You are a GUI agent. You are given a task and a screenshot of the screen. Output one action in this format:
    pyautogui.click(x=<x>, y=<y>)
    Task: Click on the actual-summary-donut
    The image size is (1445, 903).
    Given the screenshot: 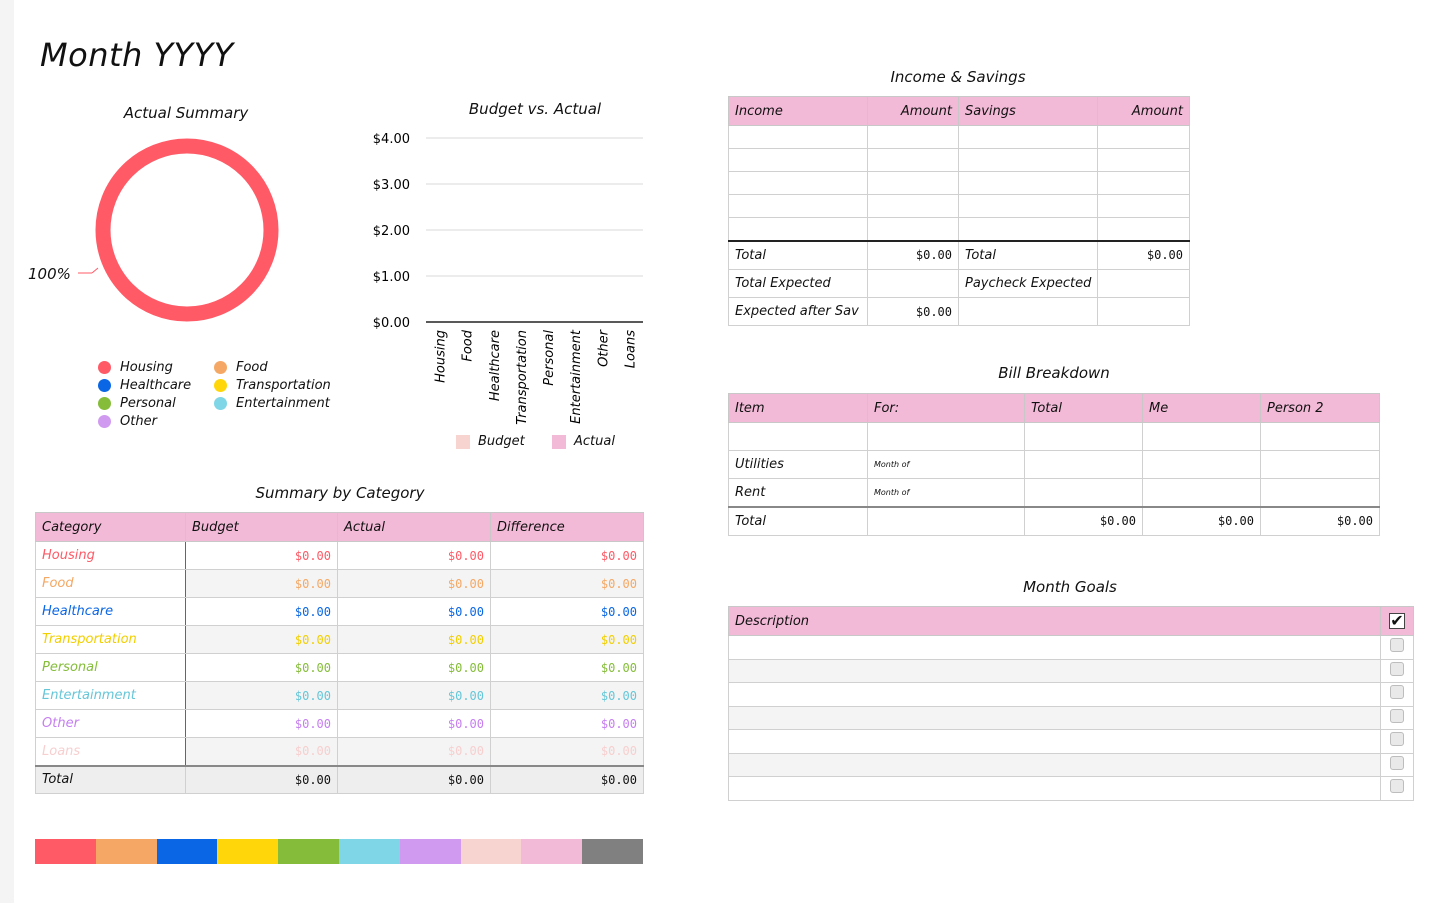 What is the action you would take?
    pyautogui.click(x=160, y=230)
    